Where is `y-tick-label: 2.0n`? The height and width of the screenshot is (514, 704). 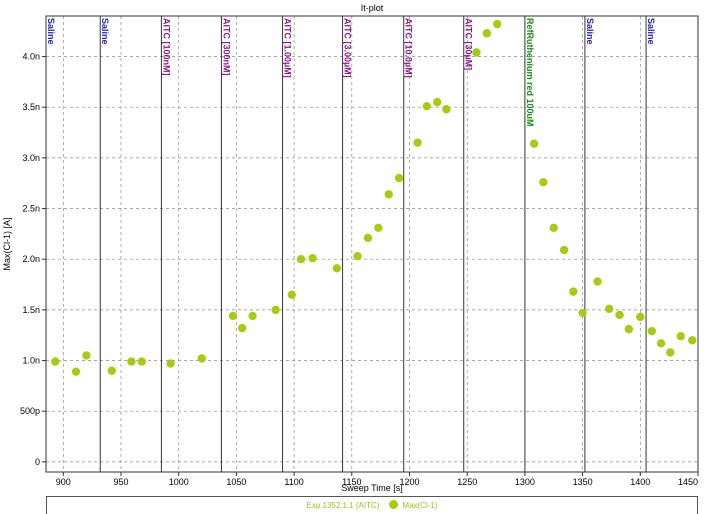
y-tick-label: 2.0n is located at coordinates (31, 259).